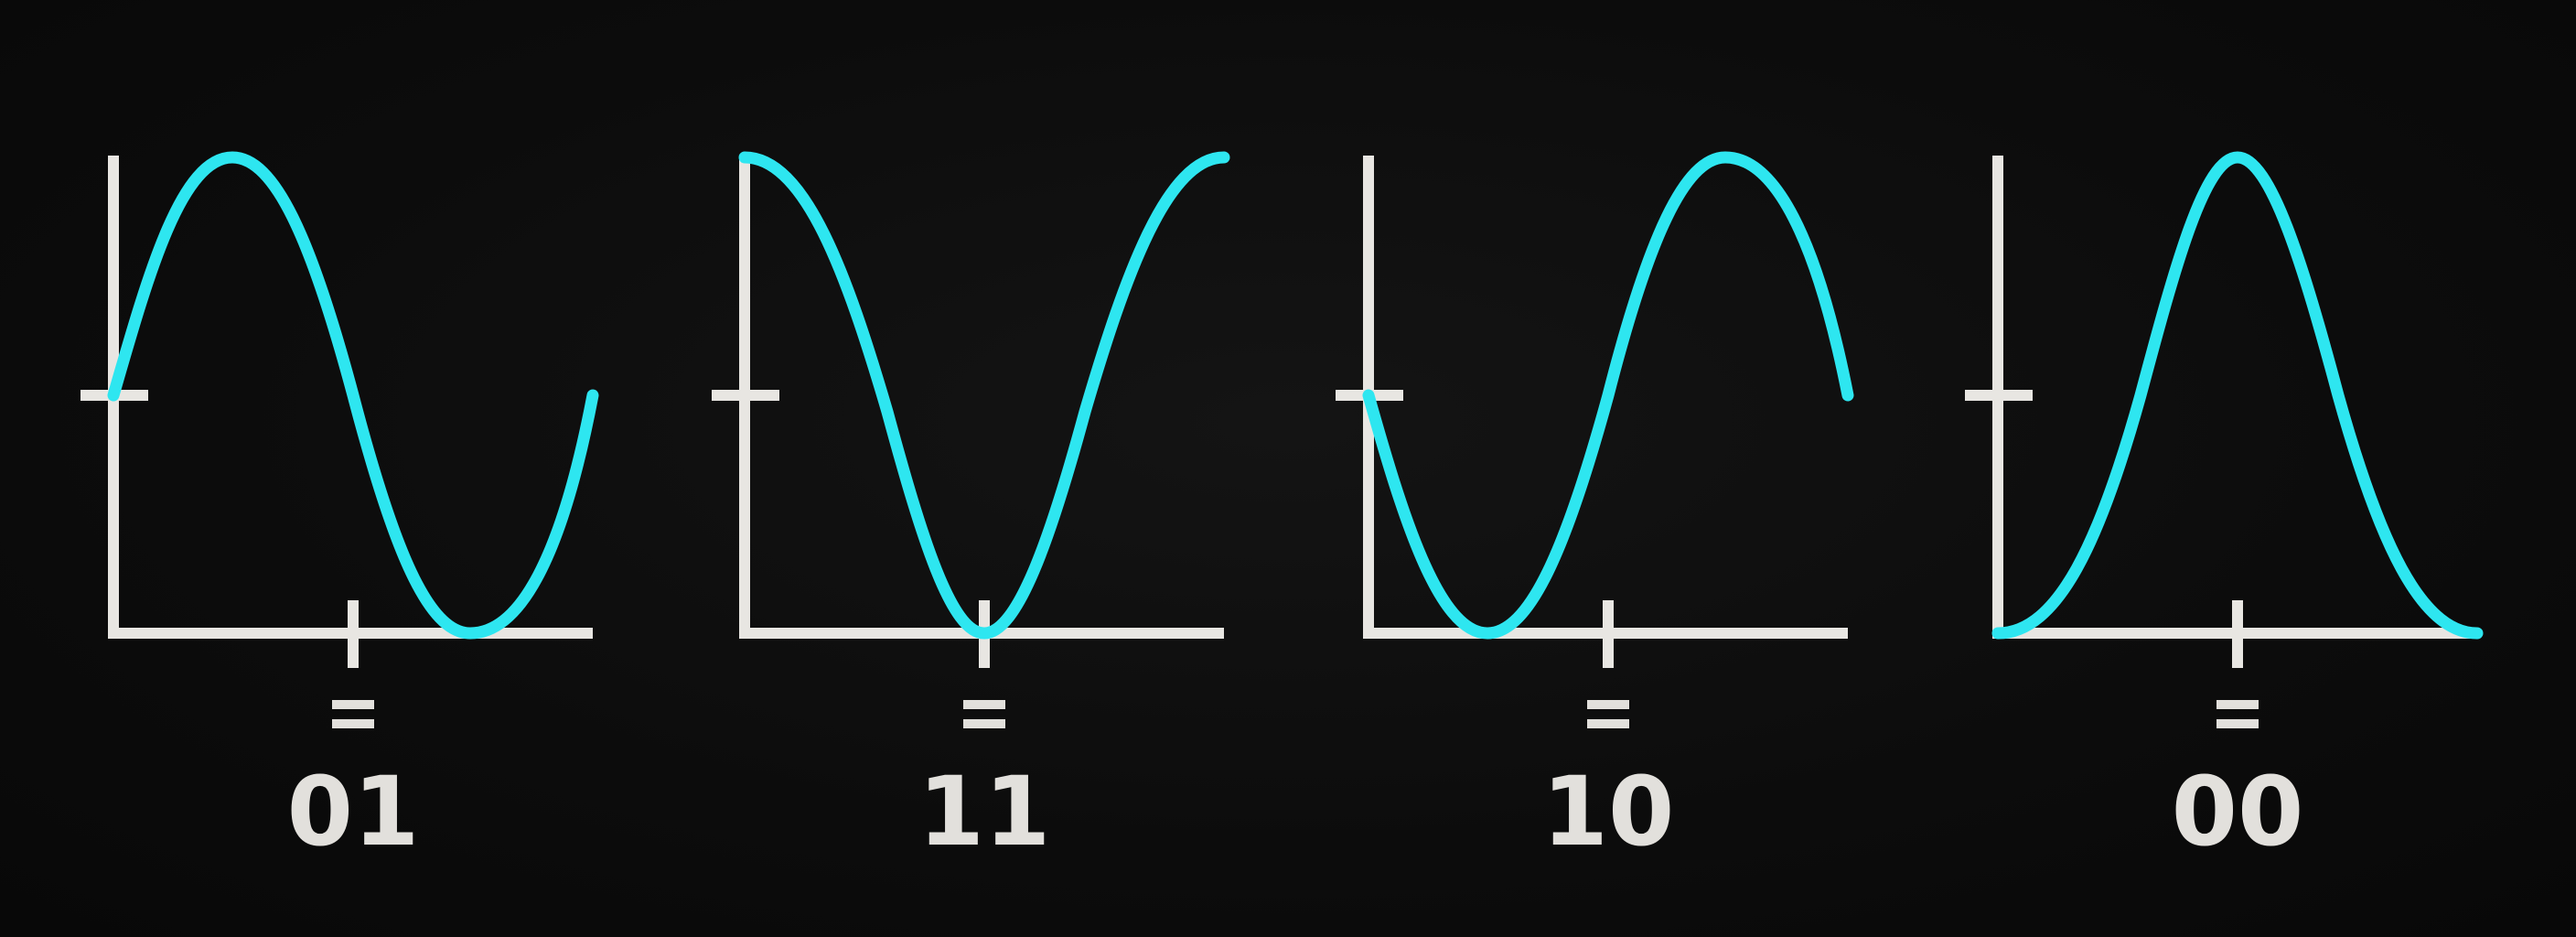 This screenshot has width=2576, height=937. I want to click on bit-code: 00, so click(2238, 811).